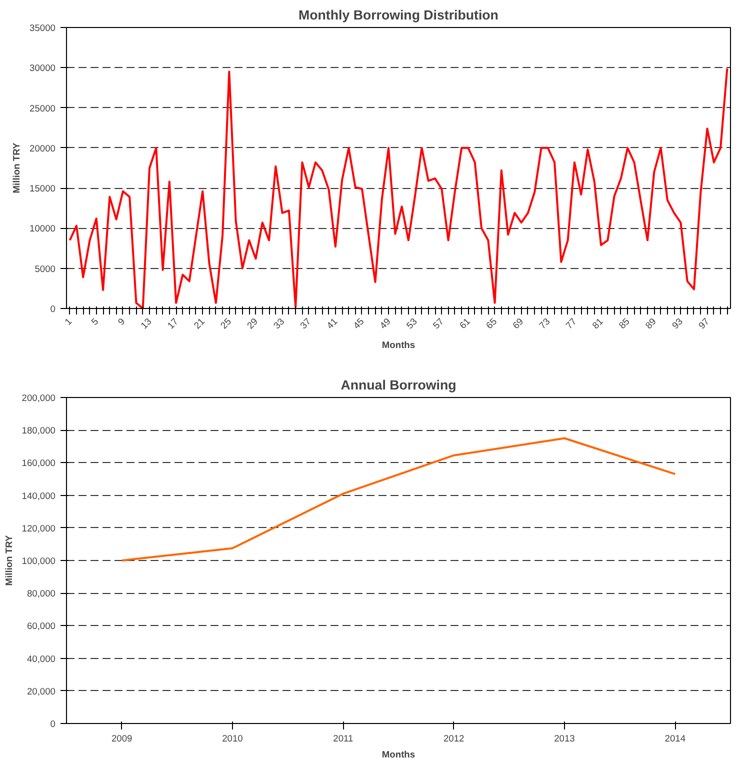 This screenshot has width=741, height=764. What do you see at coordinates (68, 322) in the screenshot?
I see `x-tick-label: 1` at bounding box center [68, 322].